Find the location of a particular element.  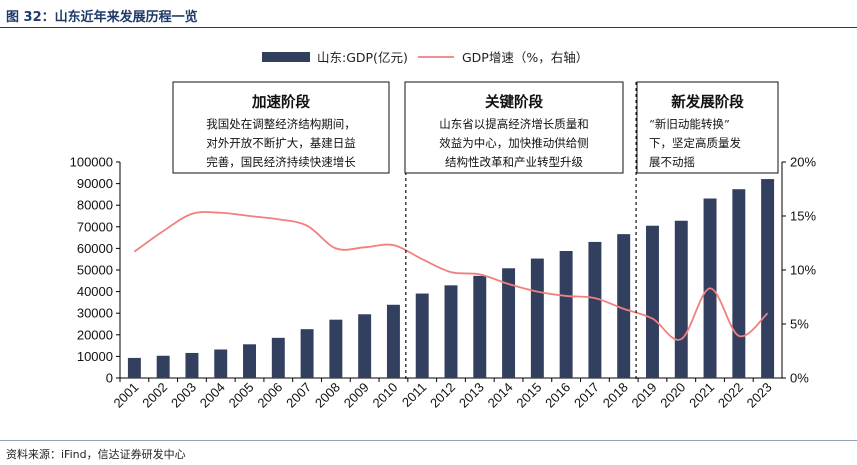

x-tick-label: 2009 is located at coordinates (356, 395).